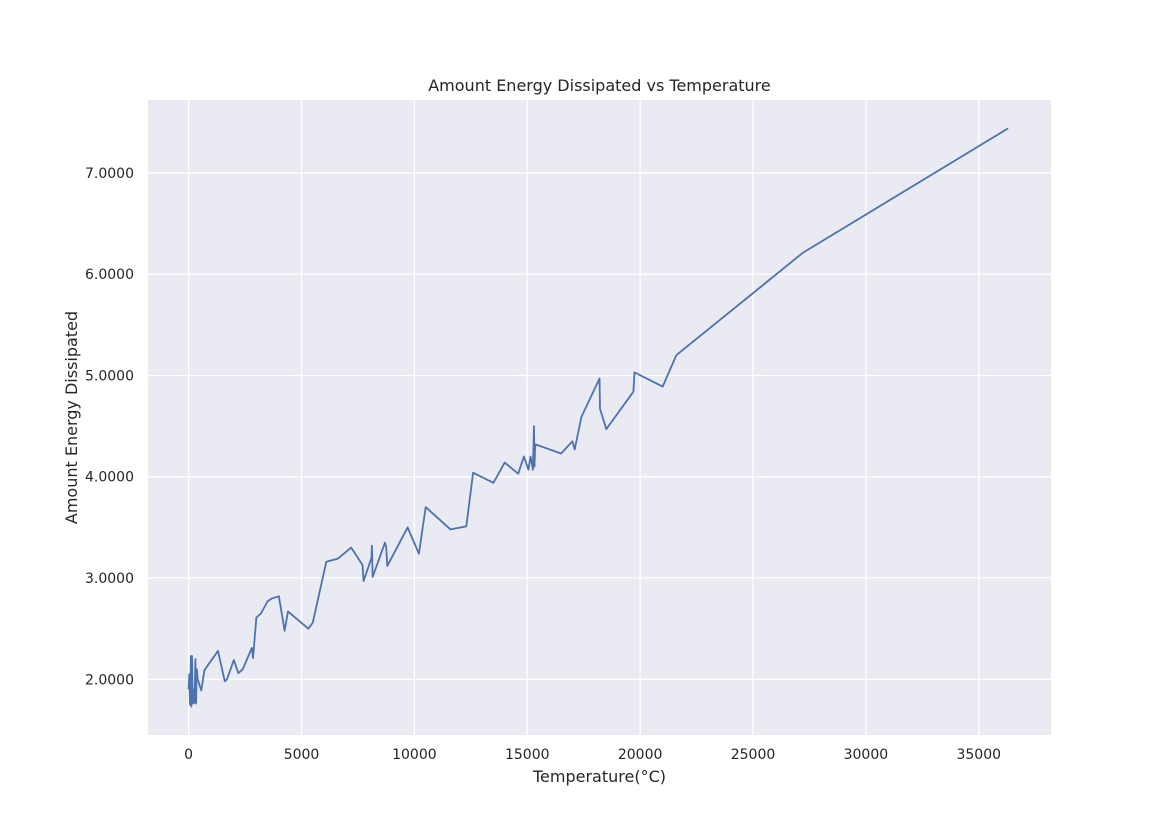 This screenshot has height=827, width=1170. What do you see at coordinates (109, 680) in the screenshot?
I see `y-tick-label: 2.0000` at bounding box center [109, 680].